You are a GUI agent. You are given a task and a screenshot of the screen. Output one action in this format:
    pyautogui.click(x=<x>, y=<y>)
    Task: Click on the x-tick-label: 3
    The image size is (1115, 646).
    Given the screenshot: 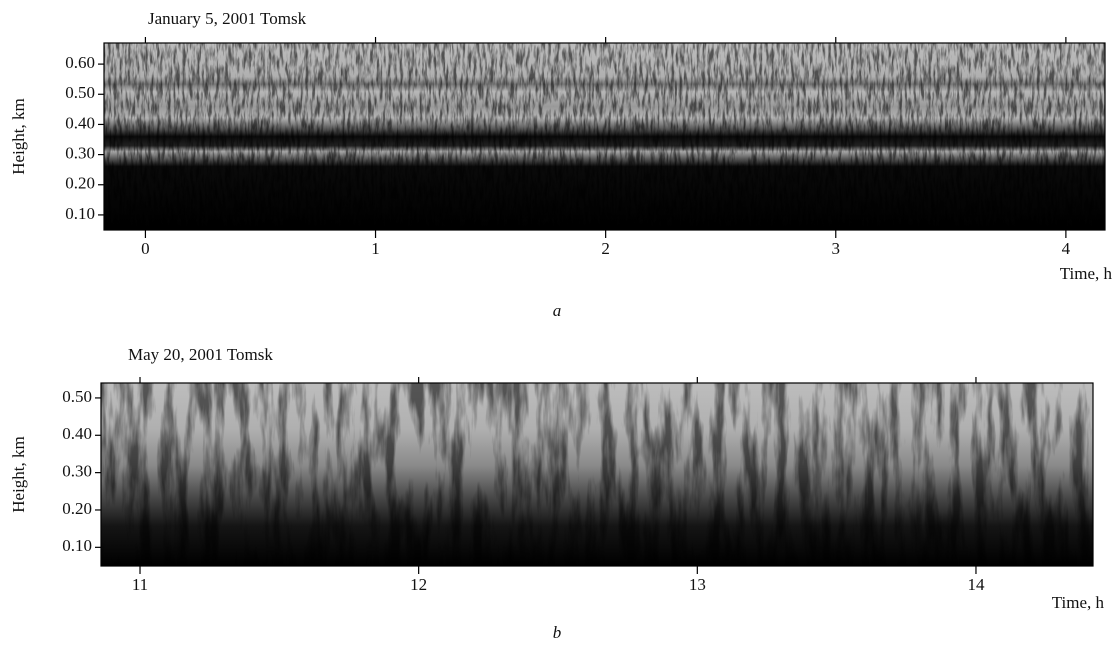 What is the action you would take?
    pyautogui.click(x=836, y=248)
    